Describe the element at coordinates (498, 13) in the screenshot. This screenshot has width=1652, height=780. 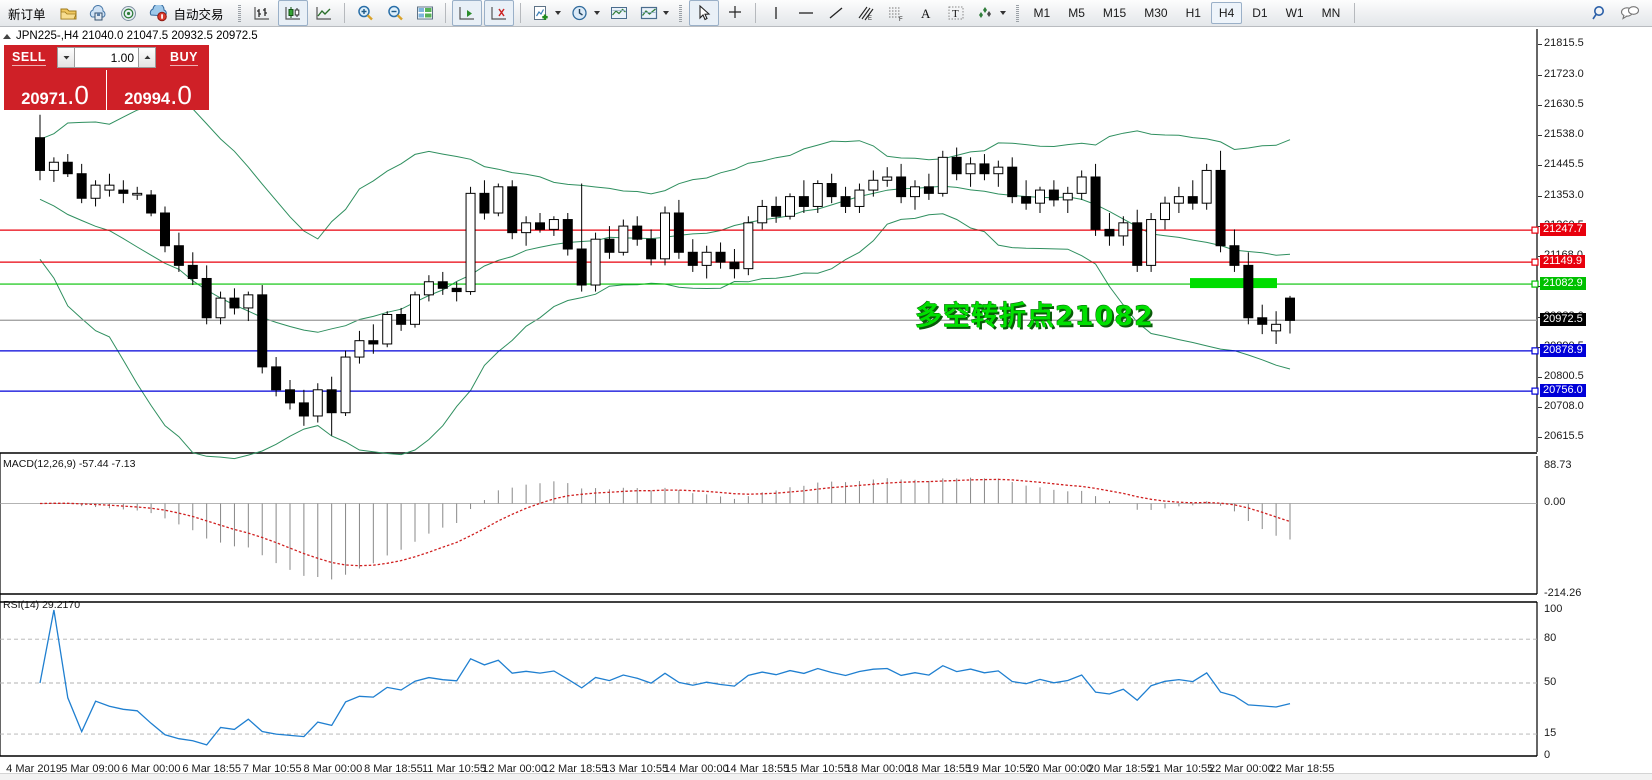
I see `chart-shift-end-icon` at that location.